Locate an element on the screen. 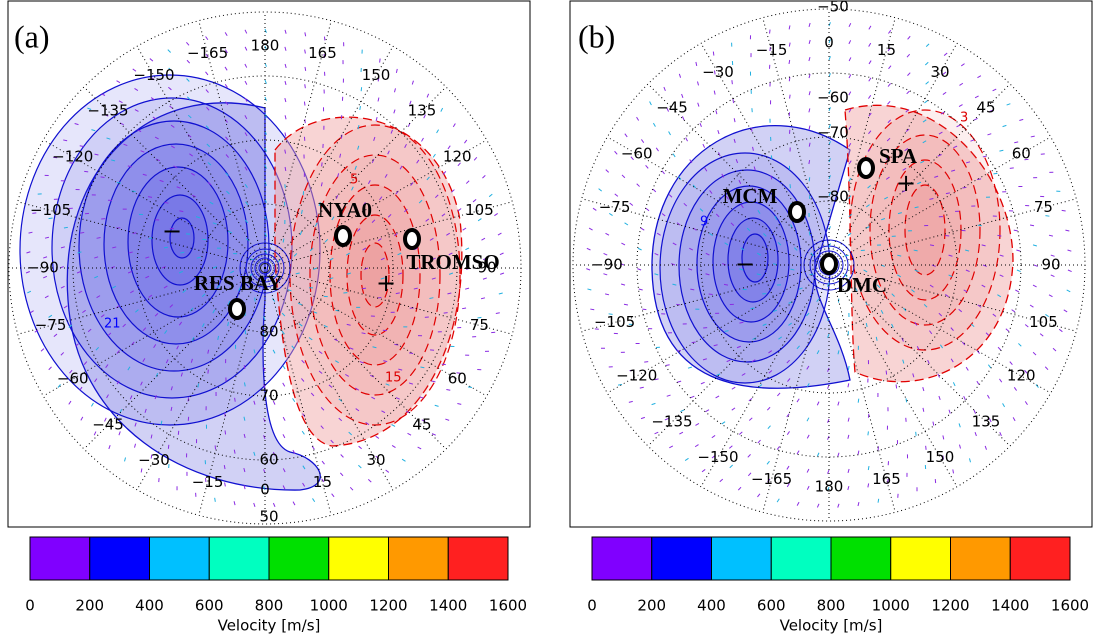 This screenshot has height=637, width=1100. contour-label: 5 is located at coordinates (354, 180).